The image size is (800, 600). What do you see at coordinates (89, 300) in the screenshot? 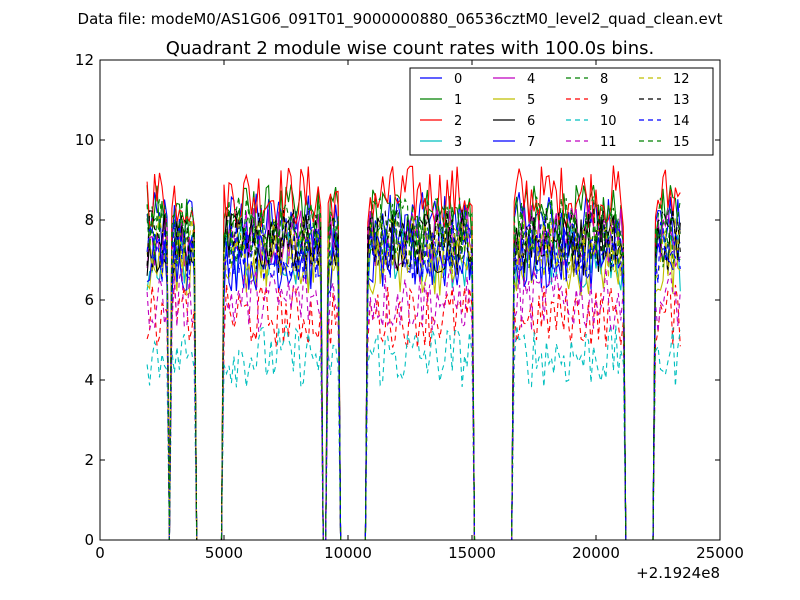
I see `y-tick-label: 6` at bounding box center [89, 300].